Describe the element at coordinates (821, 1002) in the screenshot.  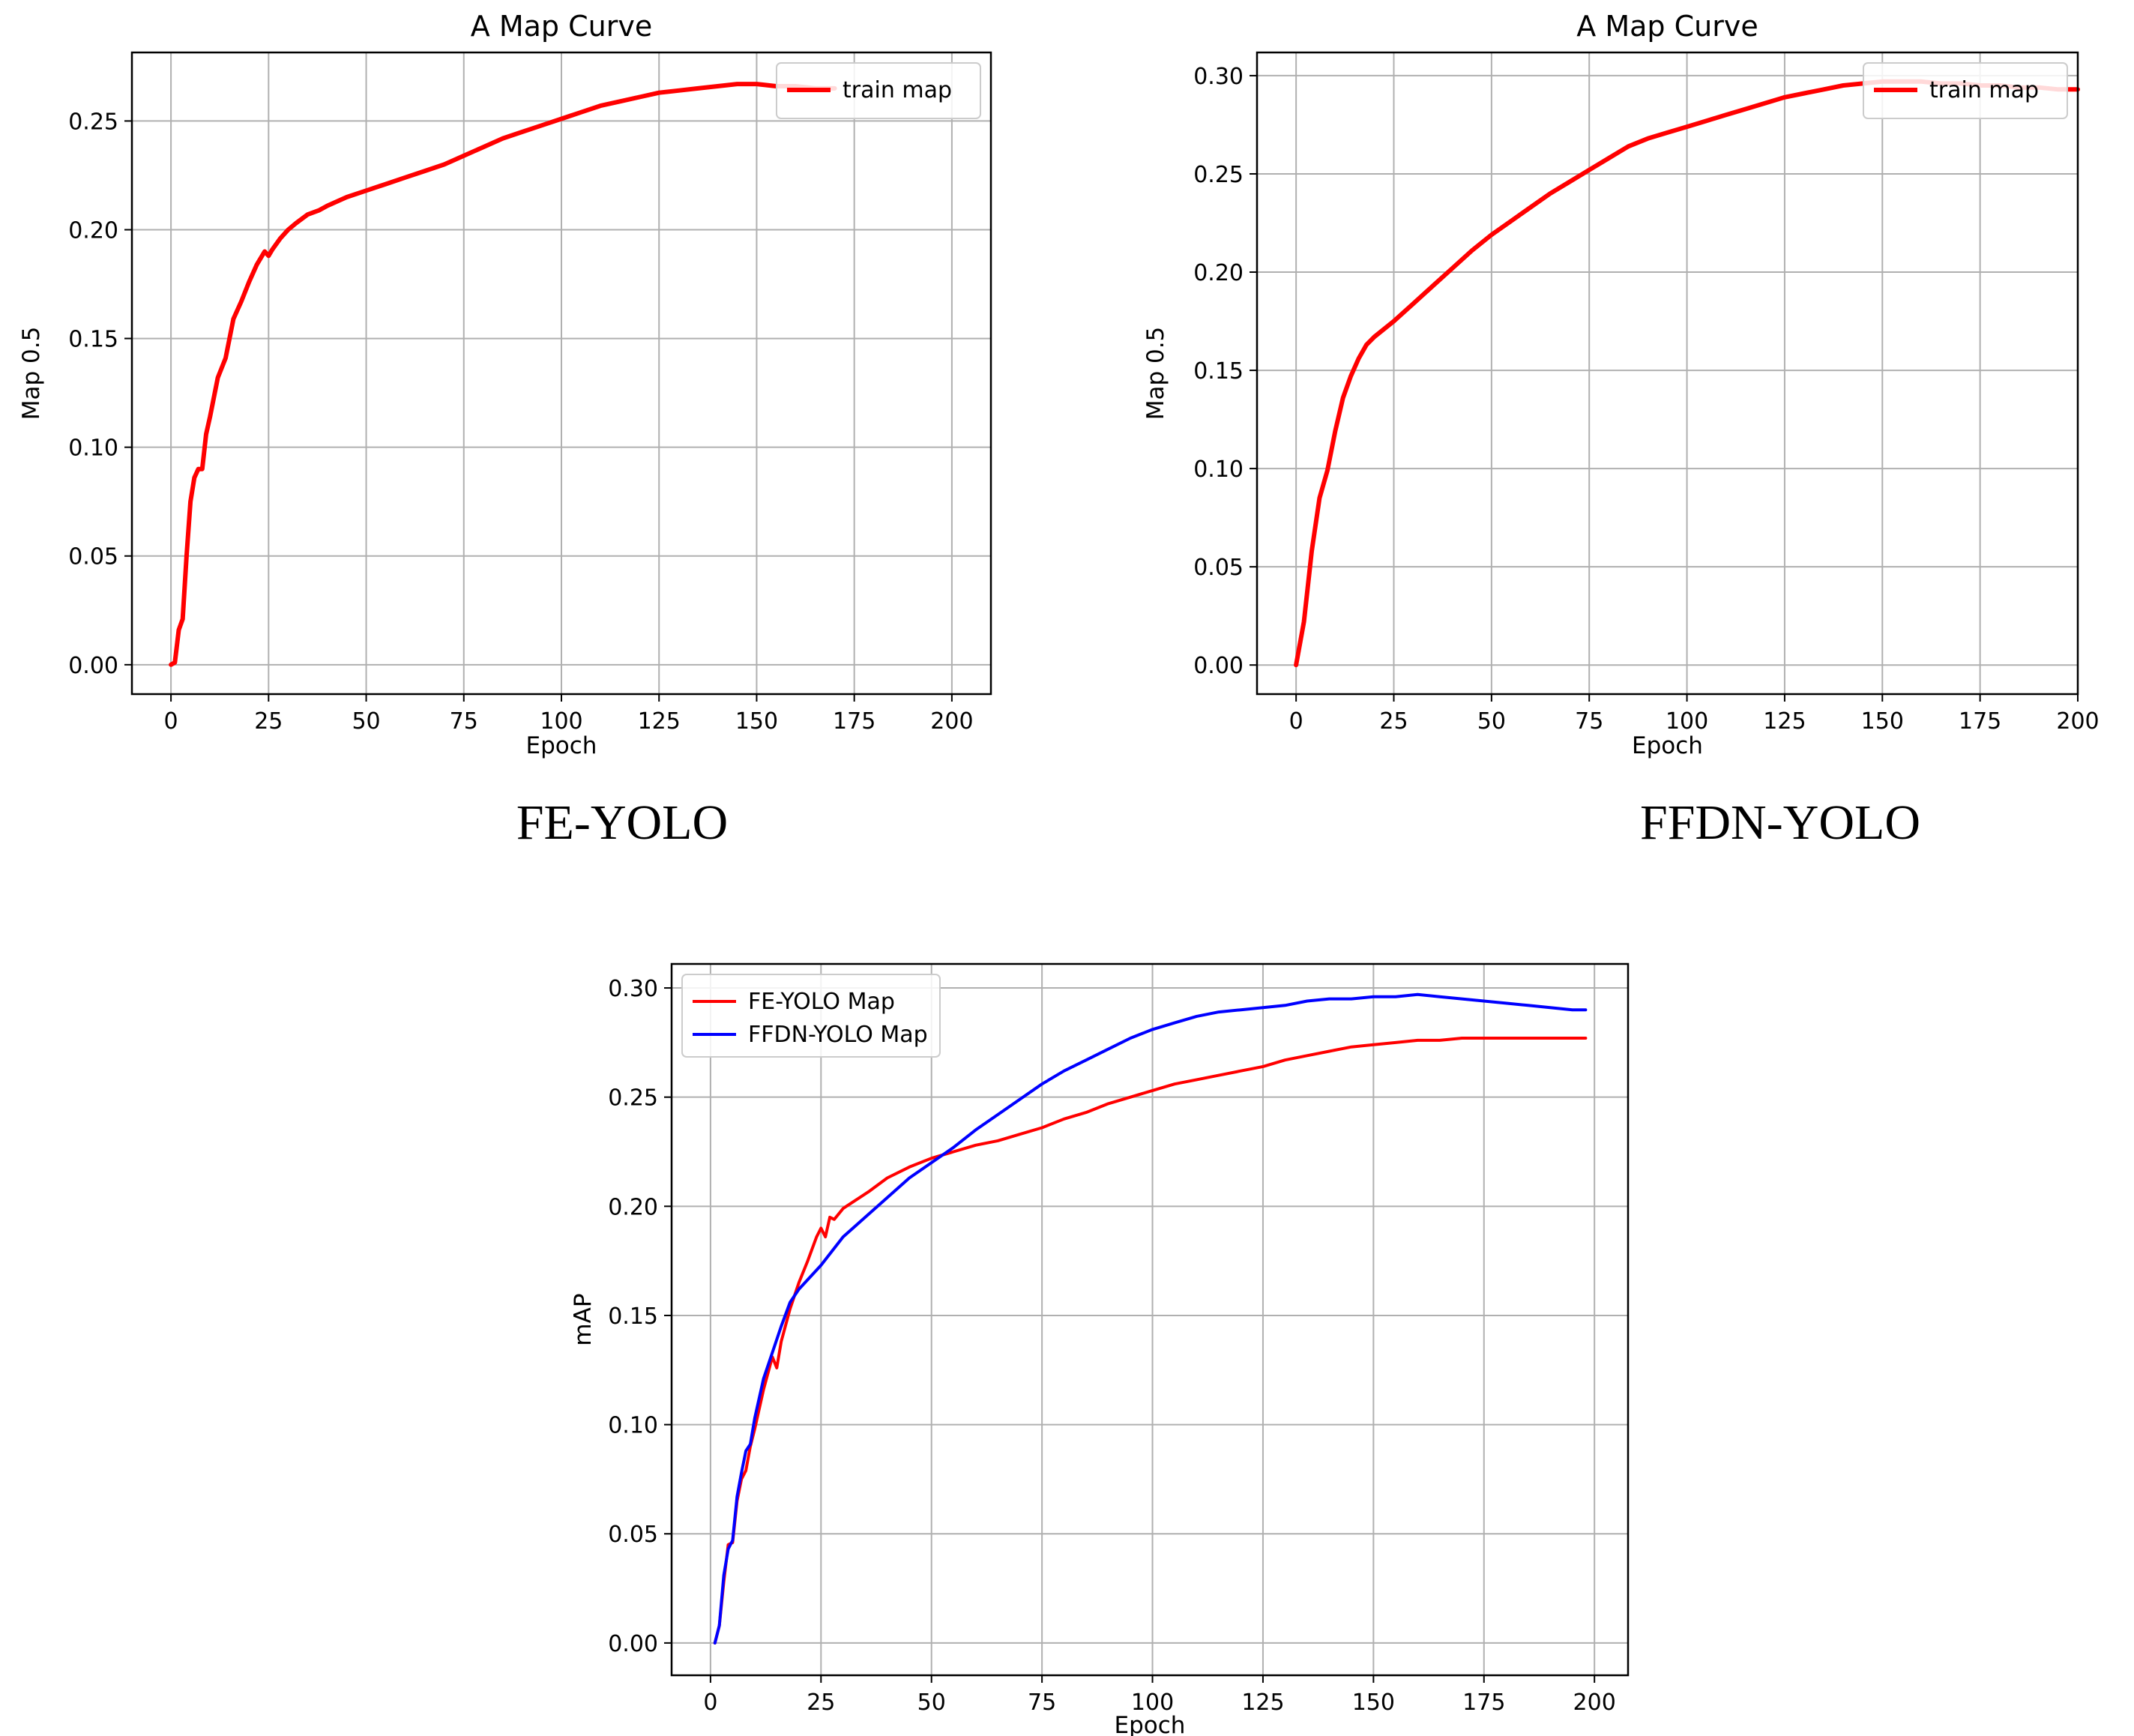
I see `legend-label: FE-YOLO Map` at that location.